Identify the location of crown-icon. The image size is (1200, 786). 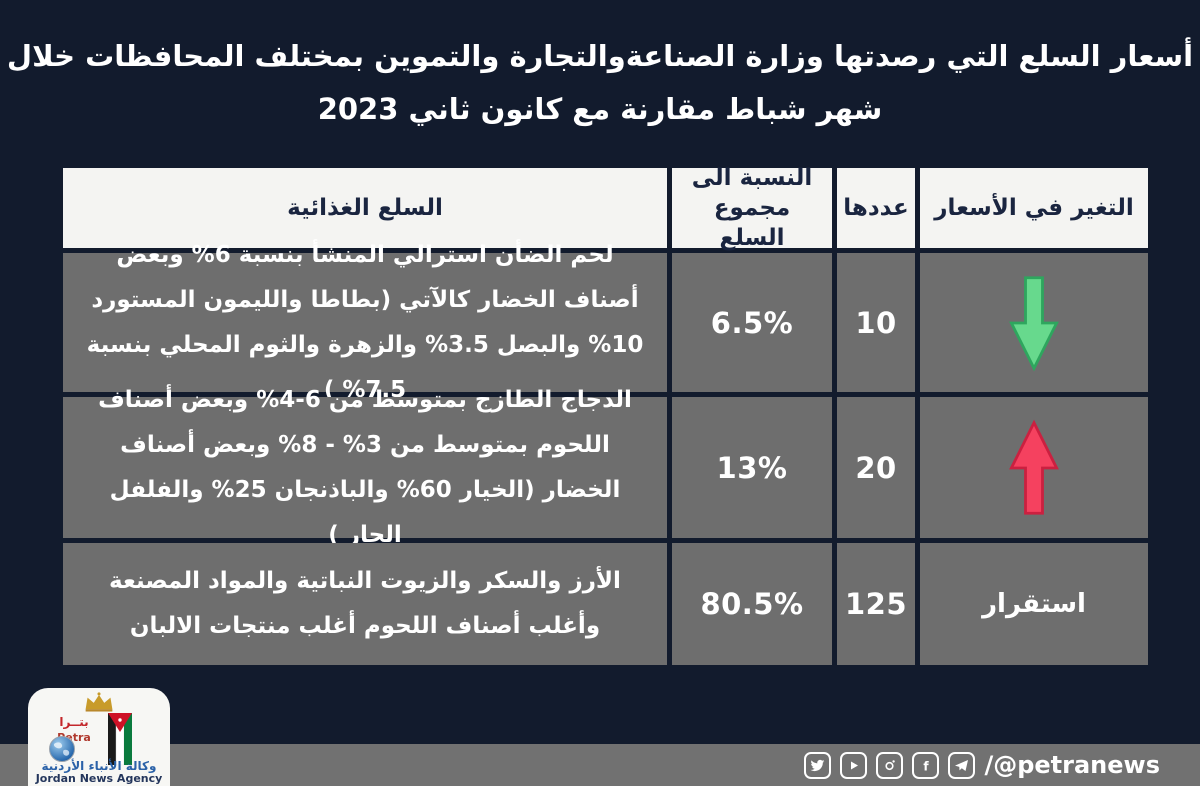
(99, 702).